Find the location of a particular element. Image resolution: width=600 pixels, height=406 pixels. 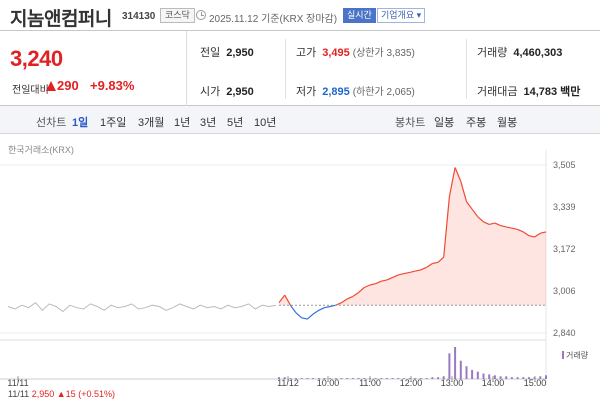

period-1d: 1일 is located at coordinates (80, 123).